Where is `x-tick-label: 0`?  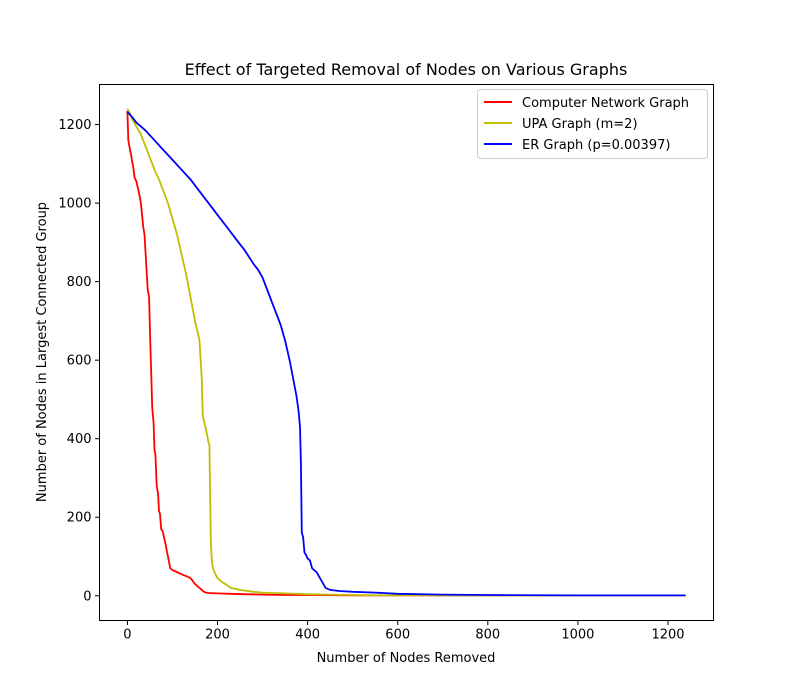 x-tick-label: 0 is located at coordinates (127, 635).